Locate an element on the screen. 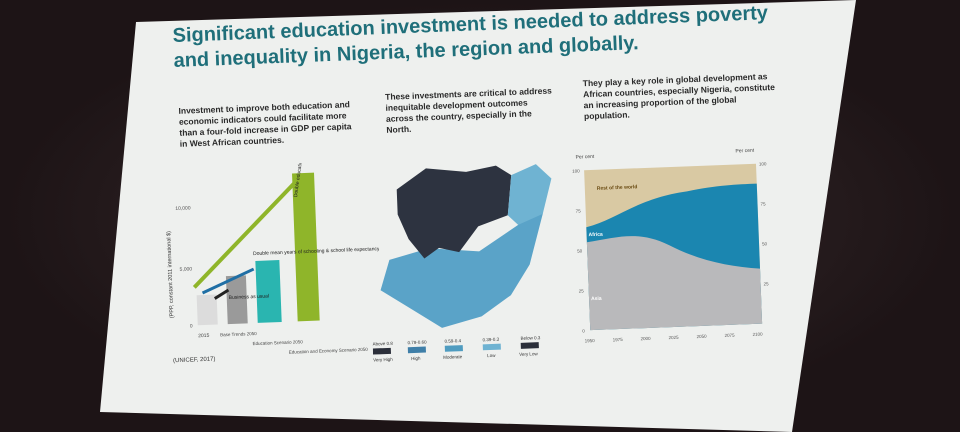 Image resolution: width=960 pixels, height=432 pixels. label-rest: Rest of the world is located at coordinates (617, 188).